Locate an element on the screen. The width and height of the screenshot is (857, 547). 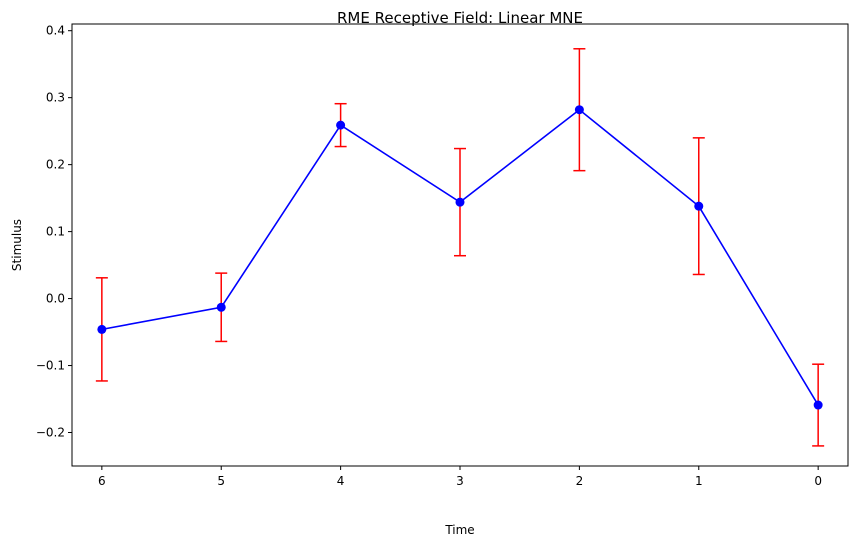
x-tick-label: 3 is located at coordinates (460, 481).